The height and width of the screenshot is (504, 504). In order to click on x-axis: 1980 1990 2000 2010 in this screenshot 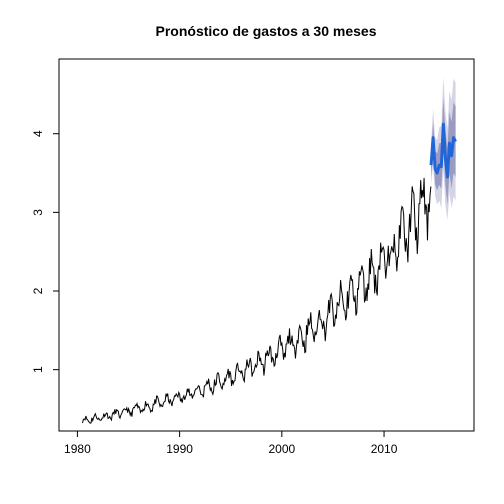, I will do `click(231, 443)`.